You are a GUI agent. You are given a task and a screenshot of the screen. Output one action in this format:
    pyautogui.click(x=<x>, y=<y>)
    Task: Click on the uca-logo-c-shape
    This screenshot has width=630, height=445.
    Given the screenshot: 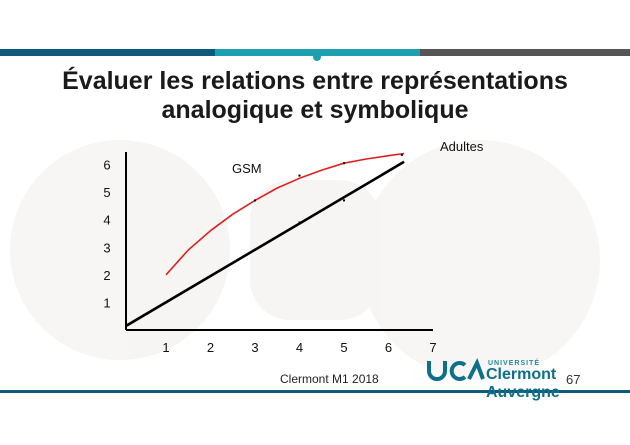 What is the action you would take?
    pyautogui.click(x=458, y=371)
    